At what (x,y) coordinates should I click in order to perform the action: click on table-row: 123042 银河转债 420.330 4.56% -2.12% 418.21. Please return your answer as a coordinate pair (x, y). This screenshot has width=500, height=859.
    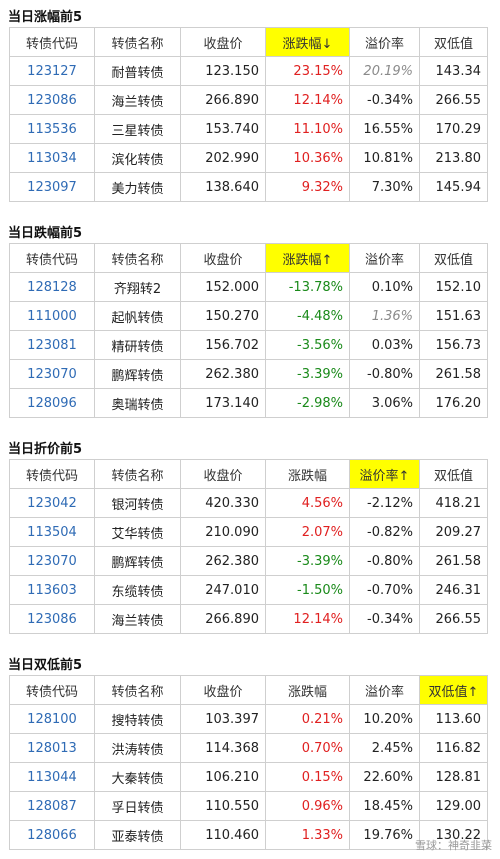
    Looking at the image, I should click on (248, 503).